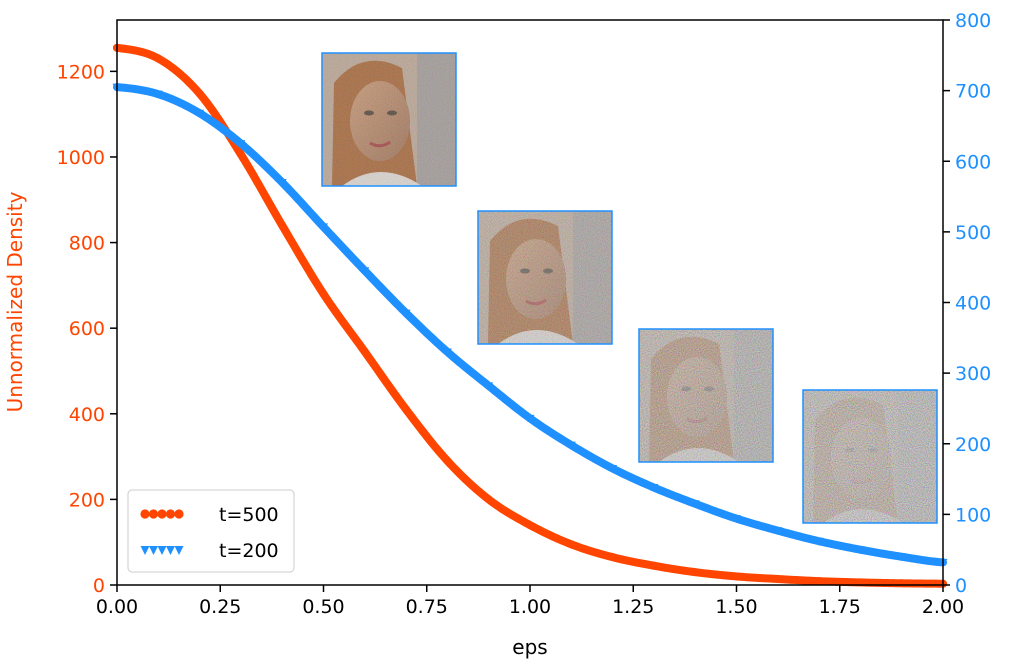  What do you see at coordinates (973, 374) in the screenshot?
I see `y-right-tick-label: 300` at bounding box center [973, 374].